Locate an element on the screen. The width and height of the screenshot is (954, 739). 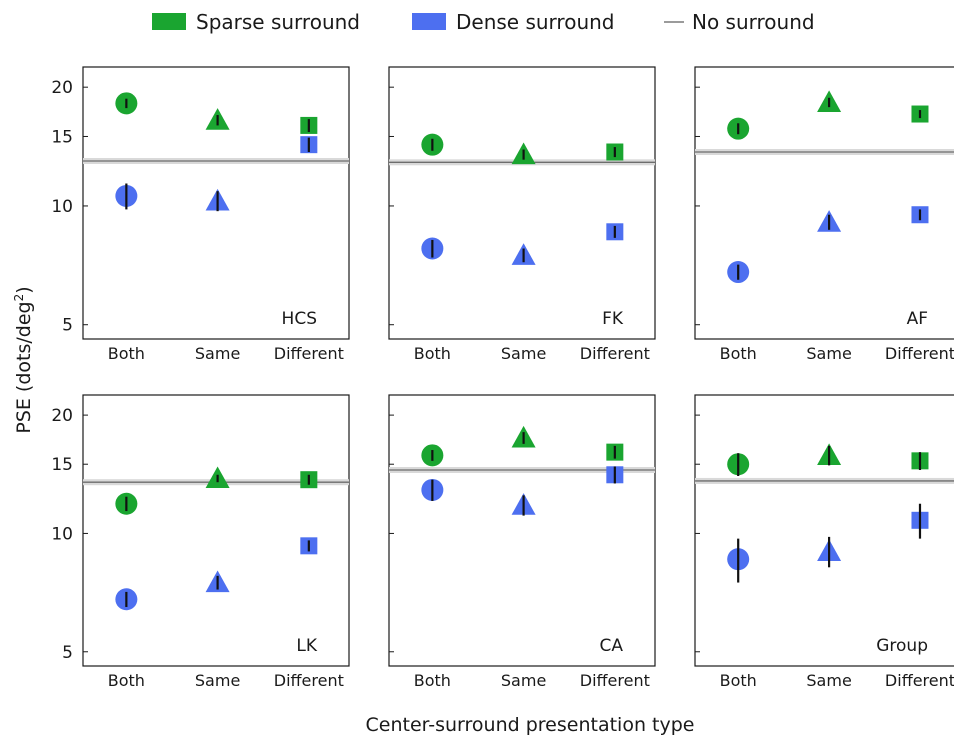
panel-label: FK is located at coordinates (613, 319).